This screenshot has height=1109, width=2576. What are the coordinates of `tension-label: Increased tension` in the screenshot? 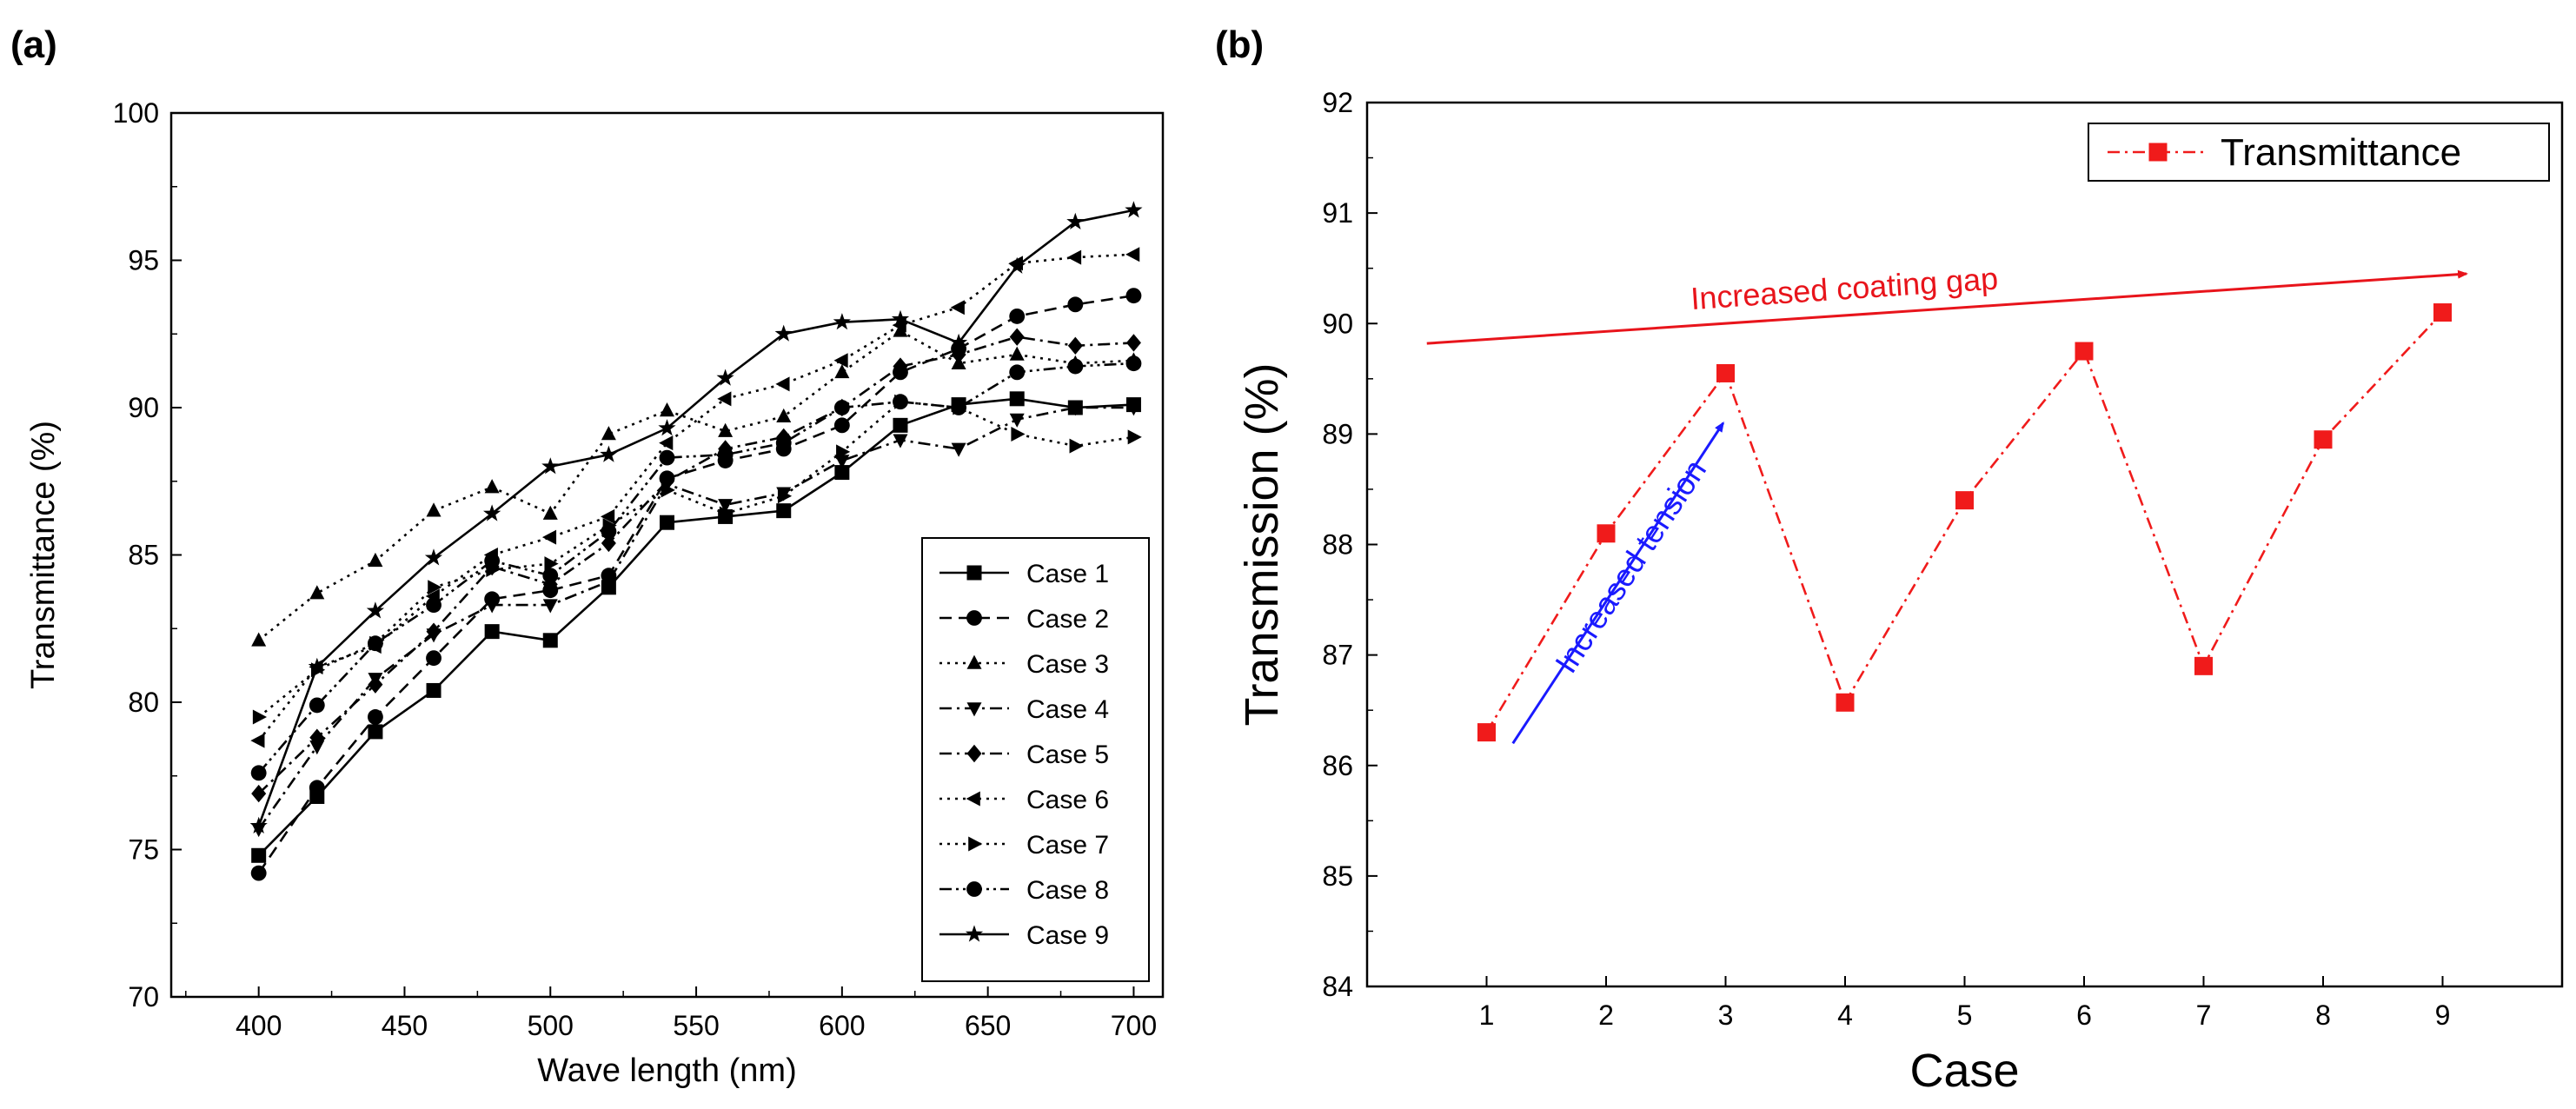 It's located at (1630, 566).